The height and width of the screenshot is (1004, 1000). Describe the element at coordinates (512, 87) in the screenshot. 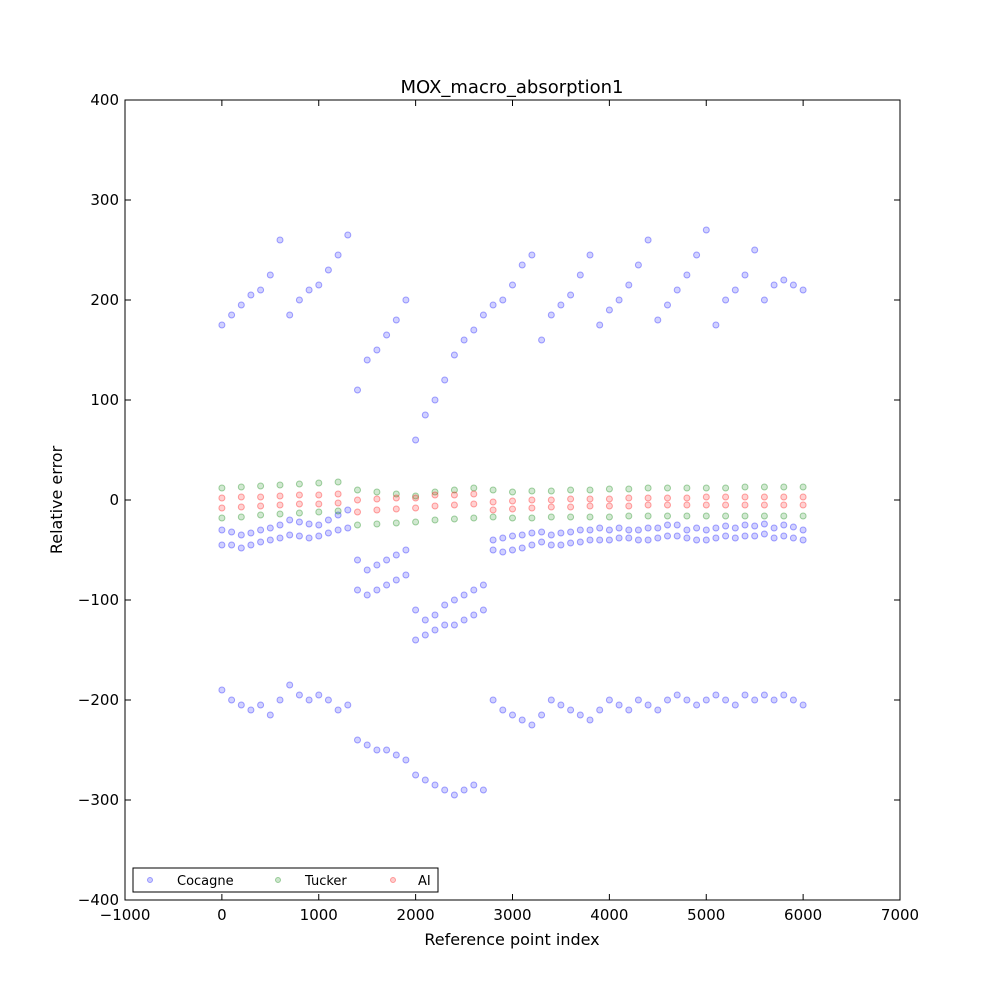

I see `chart-title: MOX_macro_absorption1` at that location.